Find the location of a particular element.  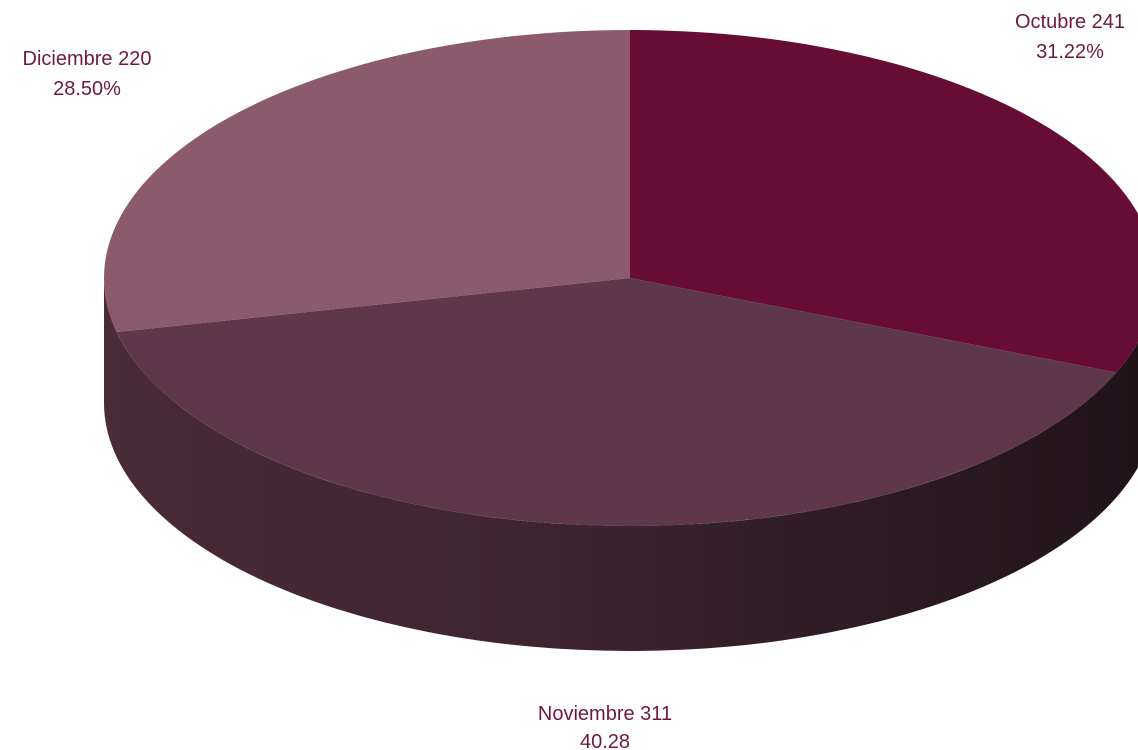

slice-label-diciembre: Diciembre 220 is located at coordinates (87, 59).